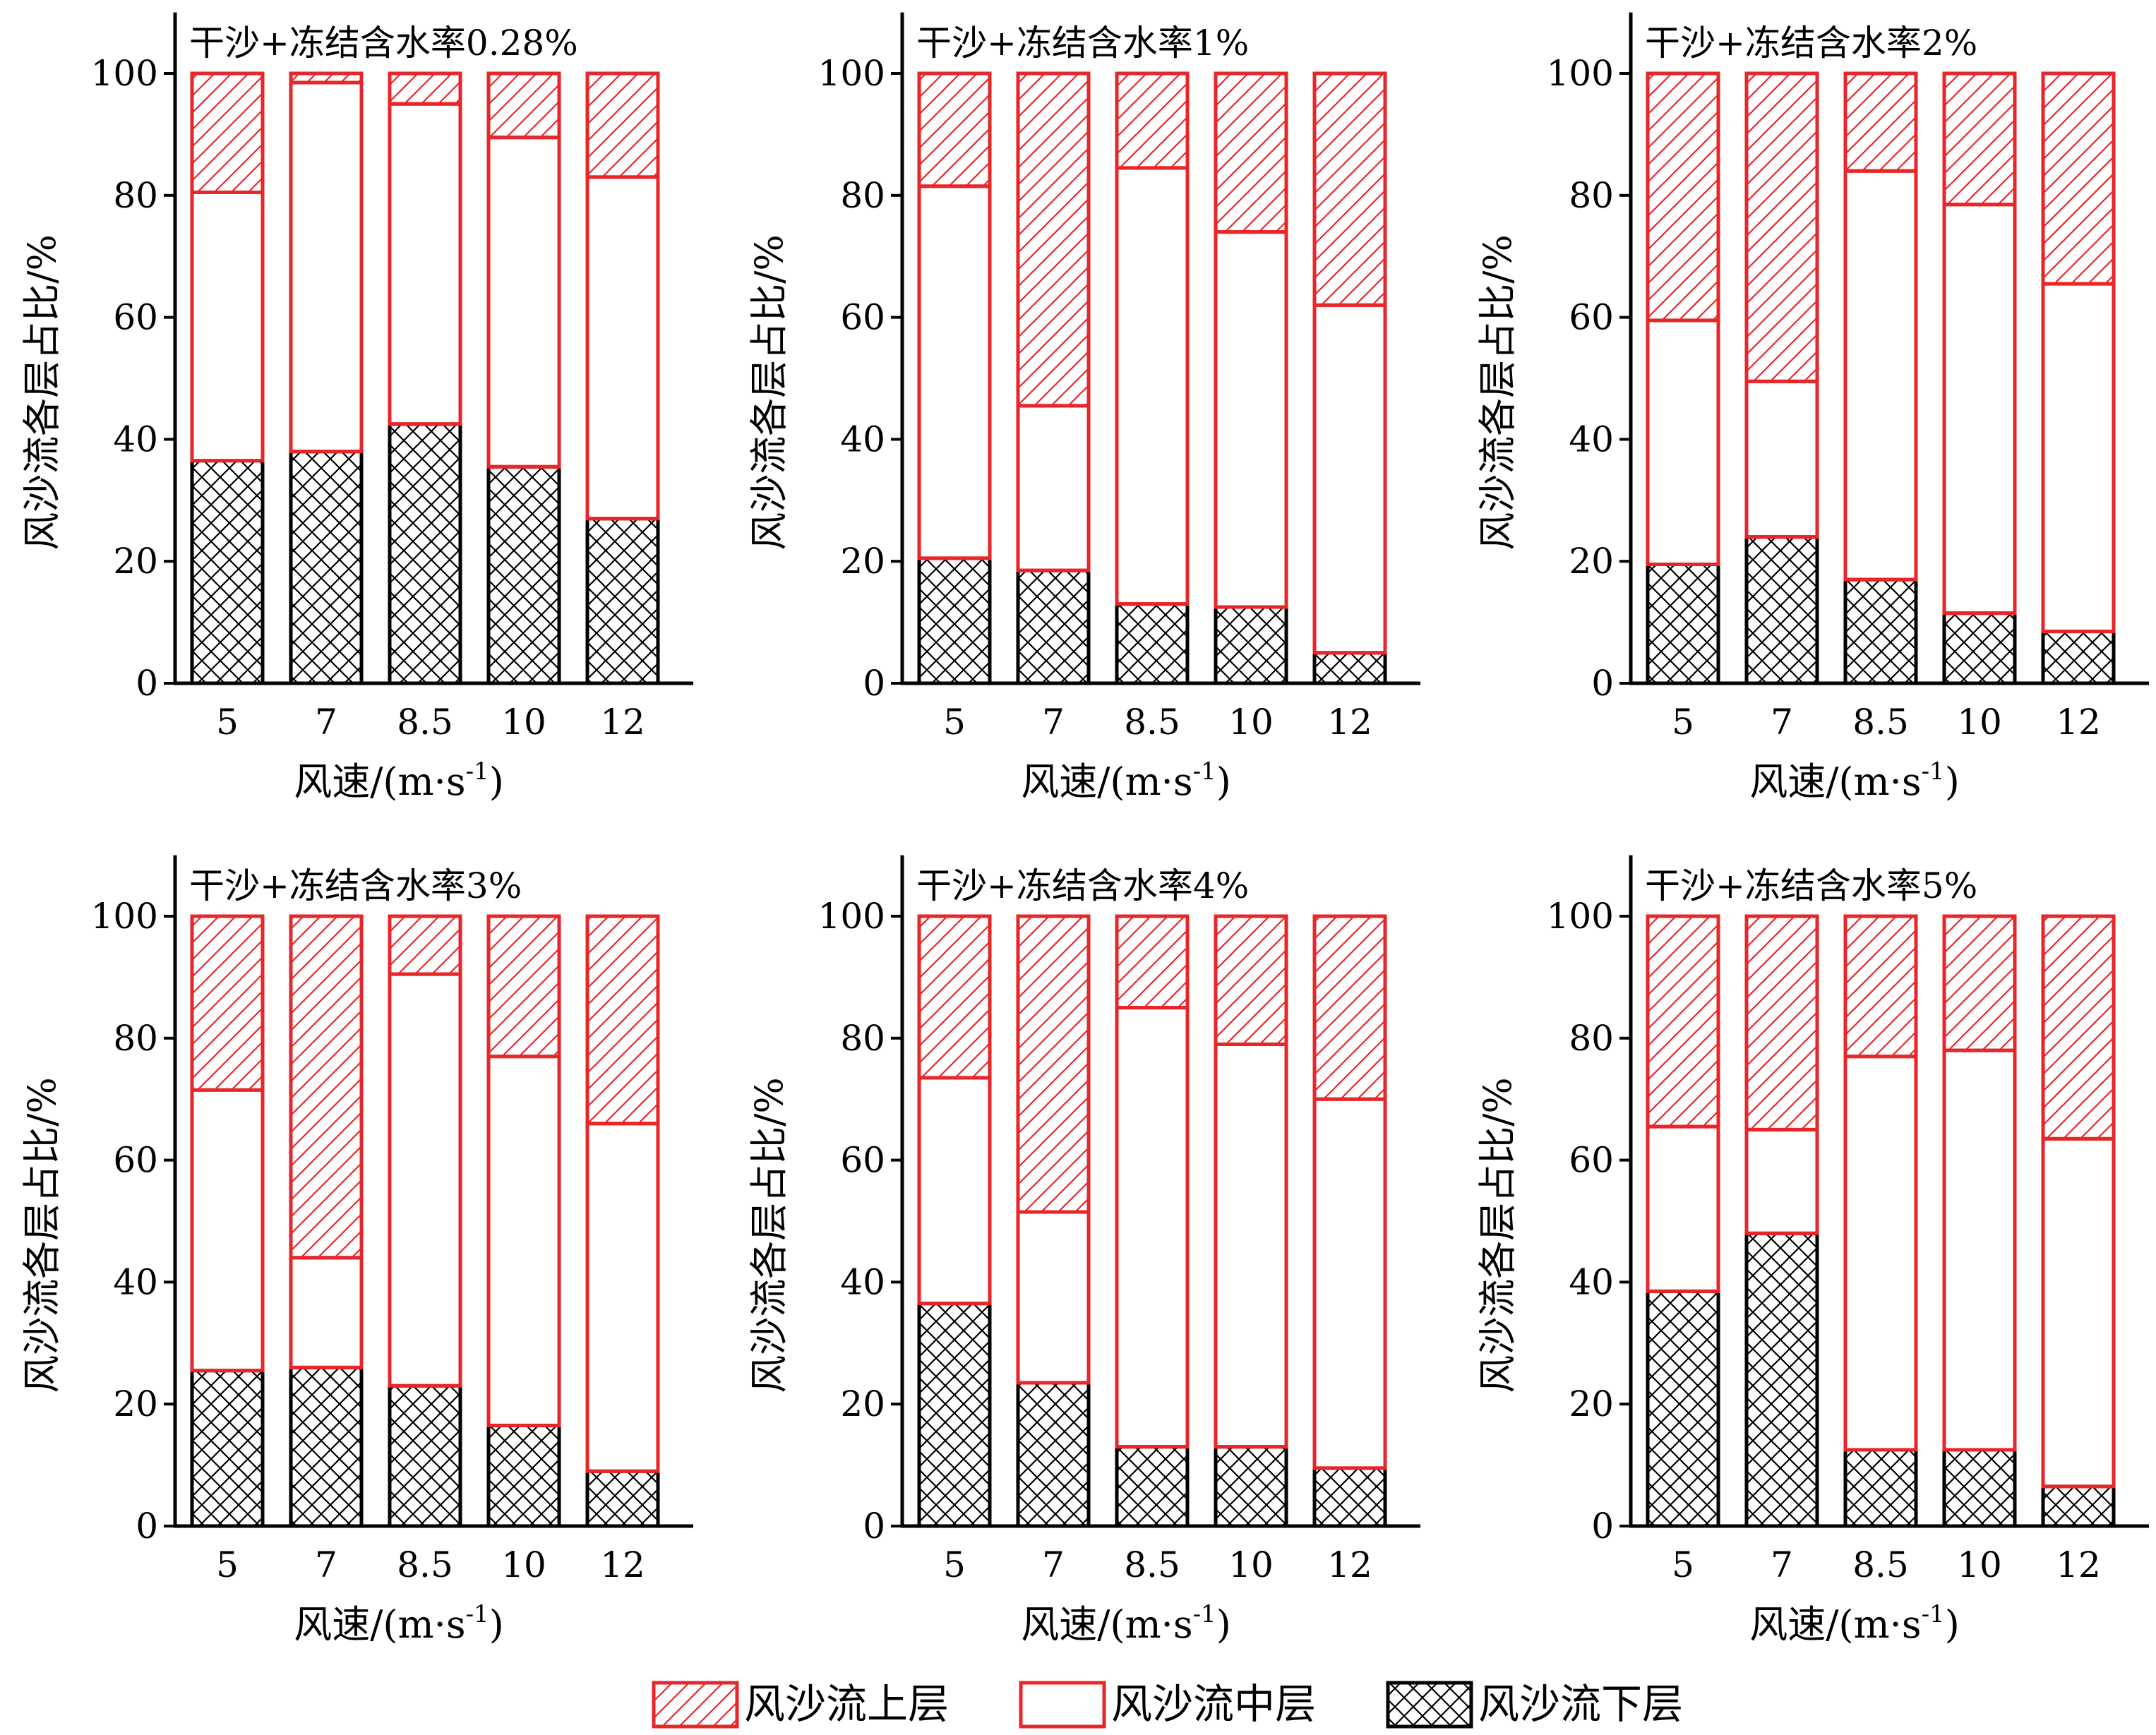 The height and width of the screenshot is (1735, 2156). Describe the element at coordinates (1580, 1704) in the screenshot. I see `legend-label: 风沙流下层` at that location.